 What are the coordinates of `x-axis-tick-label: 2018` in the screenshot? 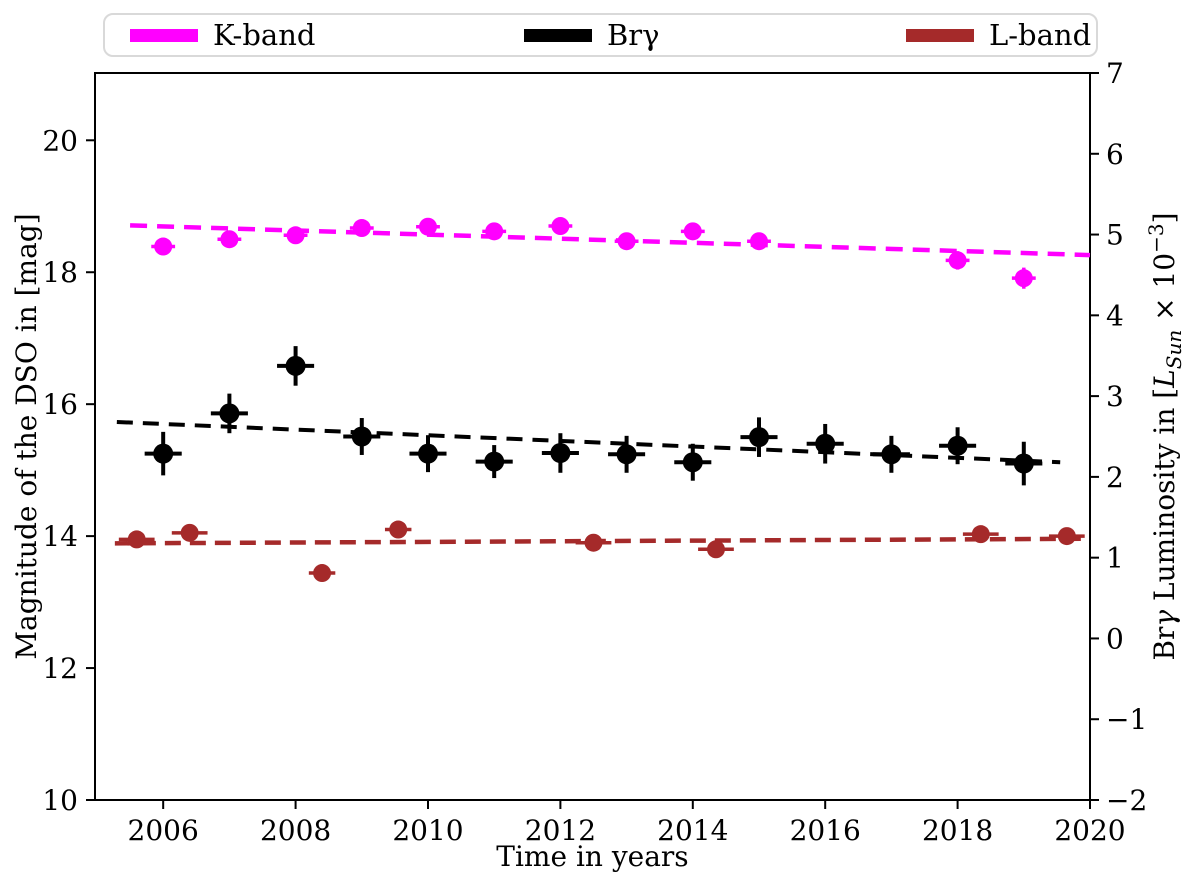 It's located at (957, 830).